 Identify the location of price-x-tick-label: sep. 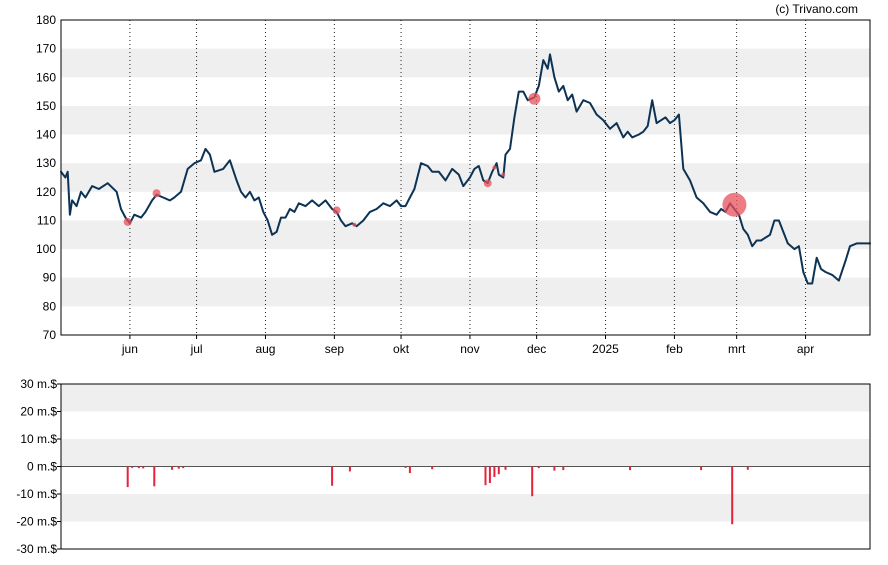
(335, 349).